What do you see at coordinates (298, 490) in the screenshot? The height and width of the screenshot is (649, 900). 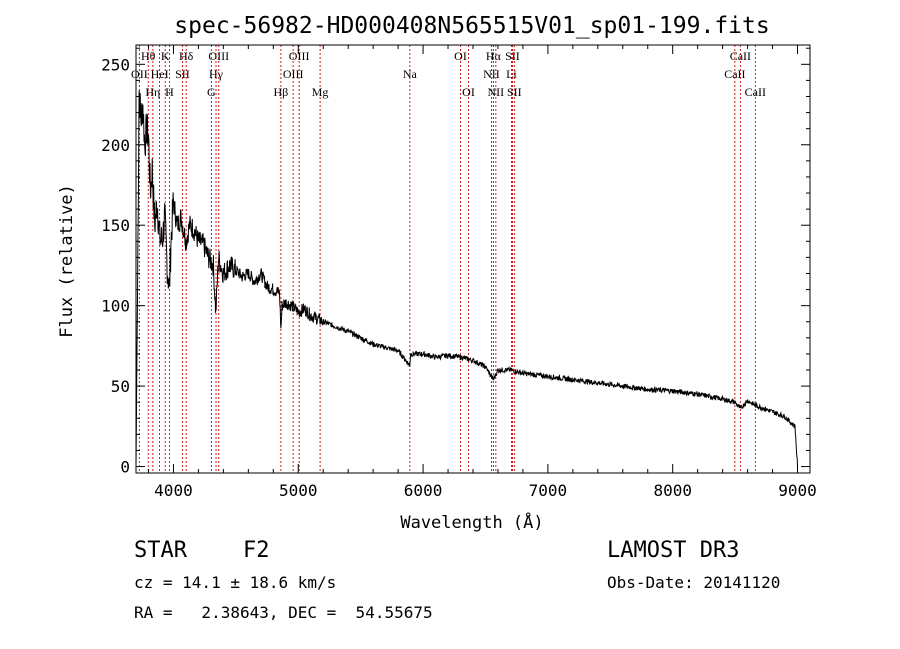 I see `x-tick-label: 5000` at bounding box center [298, 490].